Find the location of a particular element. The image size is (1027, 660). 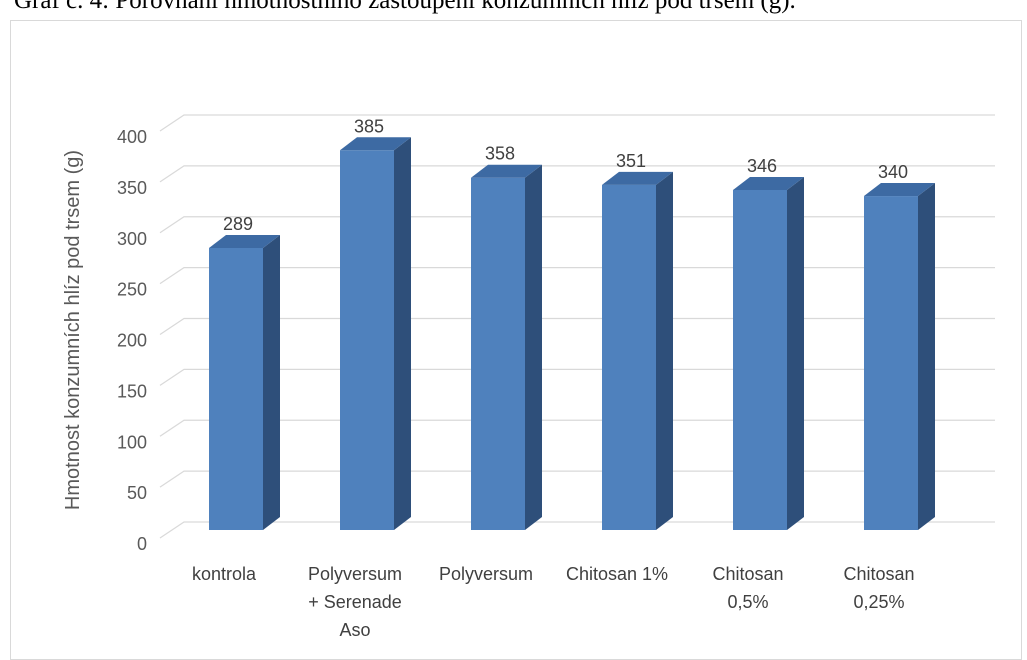

y-tick-label: 300 is located at coordinates (132, 239).